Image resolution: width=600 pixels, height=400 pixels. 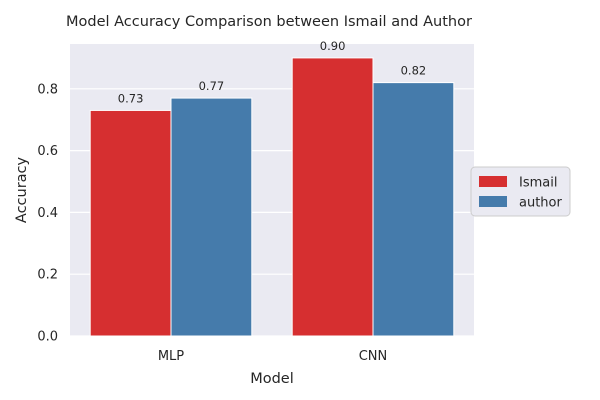 I want to click on y-tick-label: 0.6, so click(x=47, y=151).